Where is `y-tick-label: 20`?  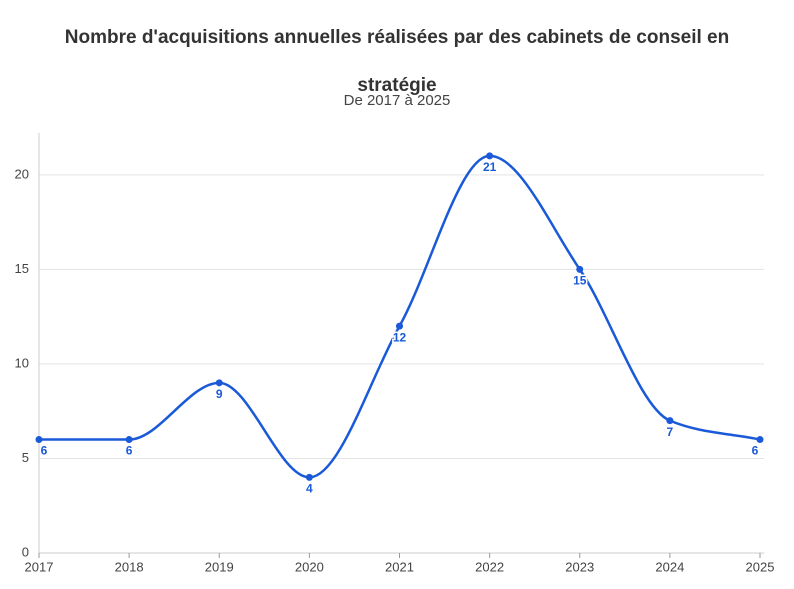
y-tick-label: 20 is located at coordinates (22, 173).